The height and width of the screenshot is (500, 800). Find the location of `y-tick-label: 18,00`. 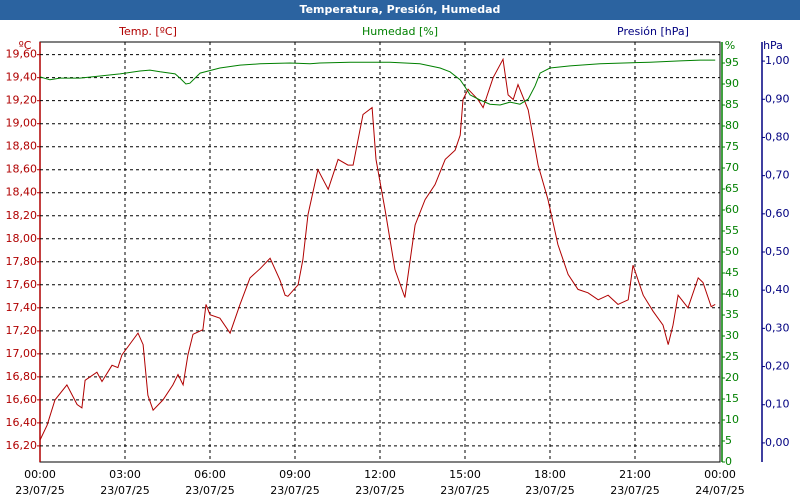

y-tick-label: 18,00 is located at coordinates (22, 238).